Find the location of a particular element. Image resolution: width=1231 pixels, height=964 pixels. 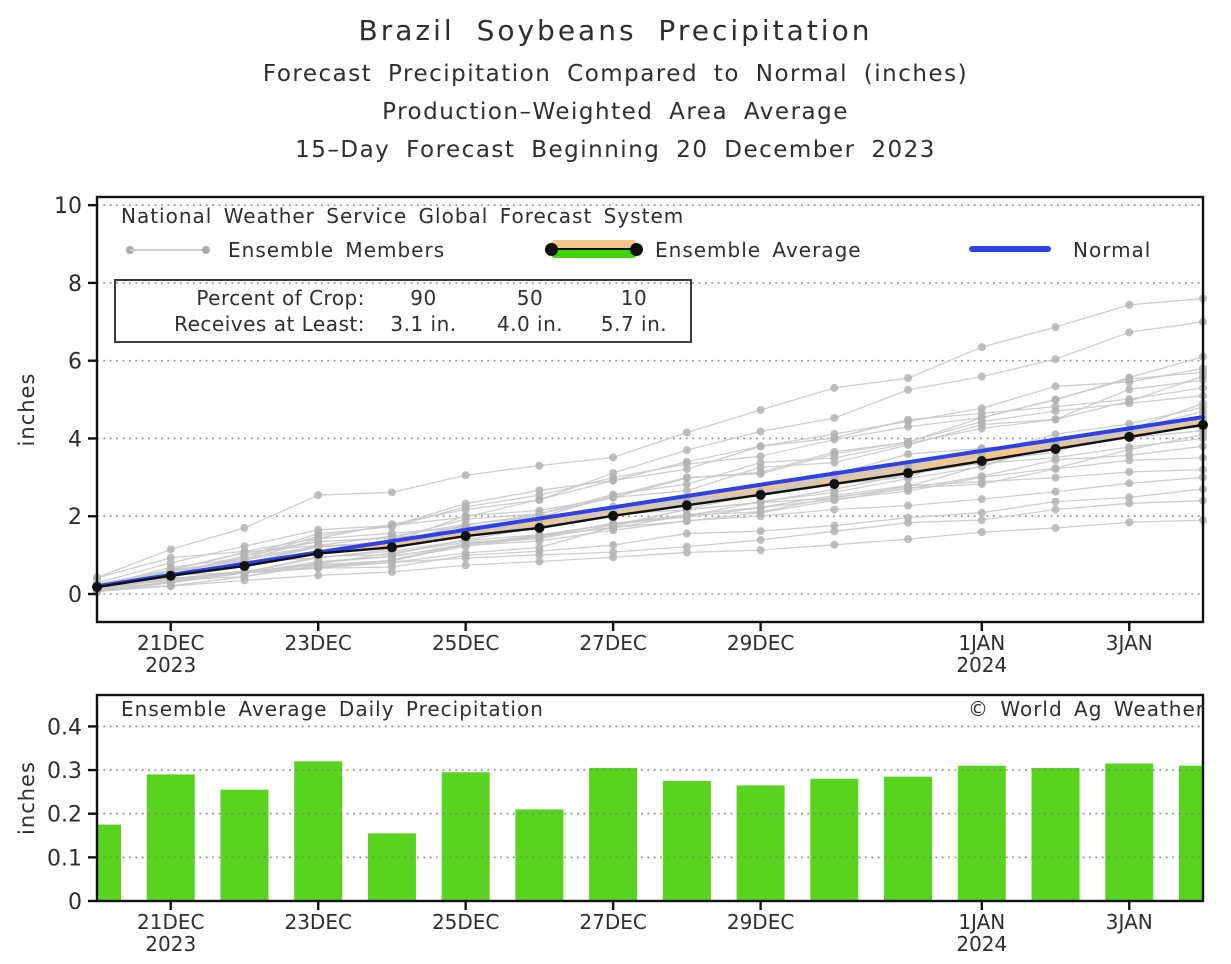

y-tick-label: 8 is located at coordinates (75, 284).